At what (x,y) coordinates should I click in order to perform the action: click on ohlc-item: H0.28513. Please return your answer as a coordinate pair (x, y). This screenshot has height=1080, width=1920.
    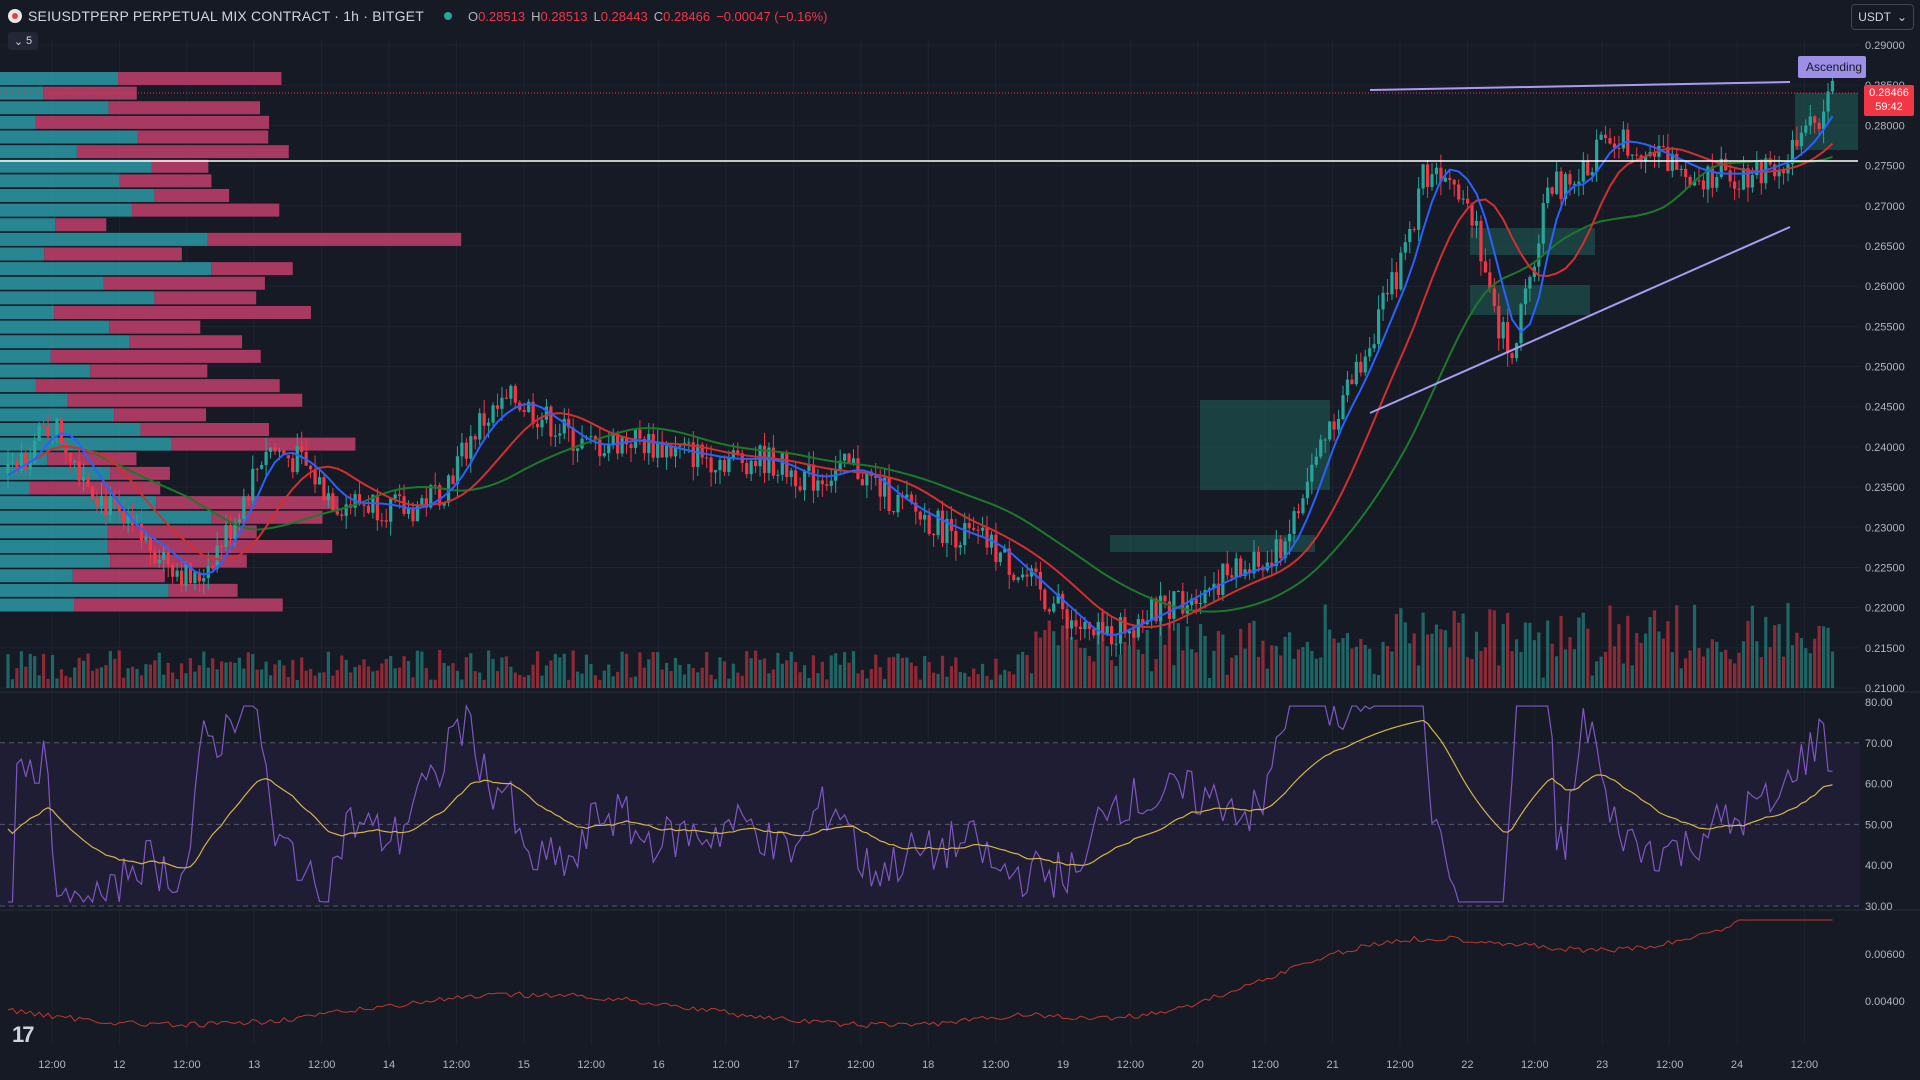
    Looking at the image, I should click on (559, 16).